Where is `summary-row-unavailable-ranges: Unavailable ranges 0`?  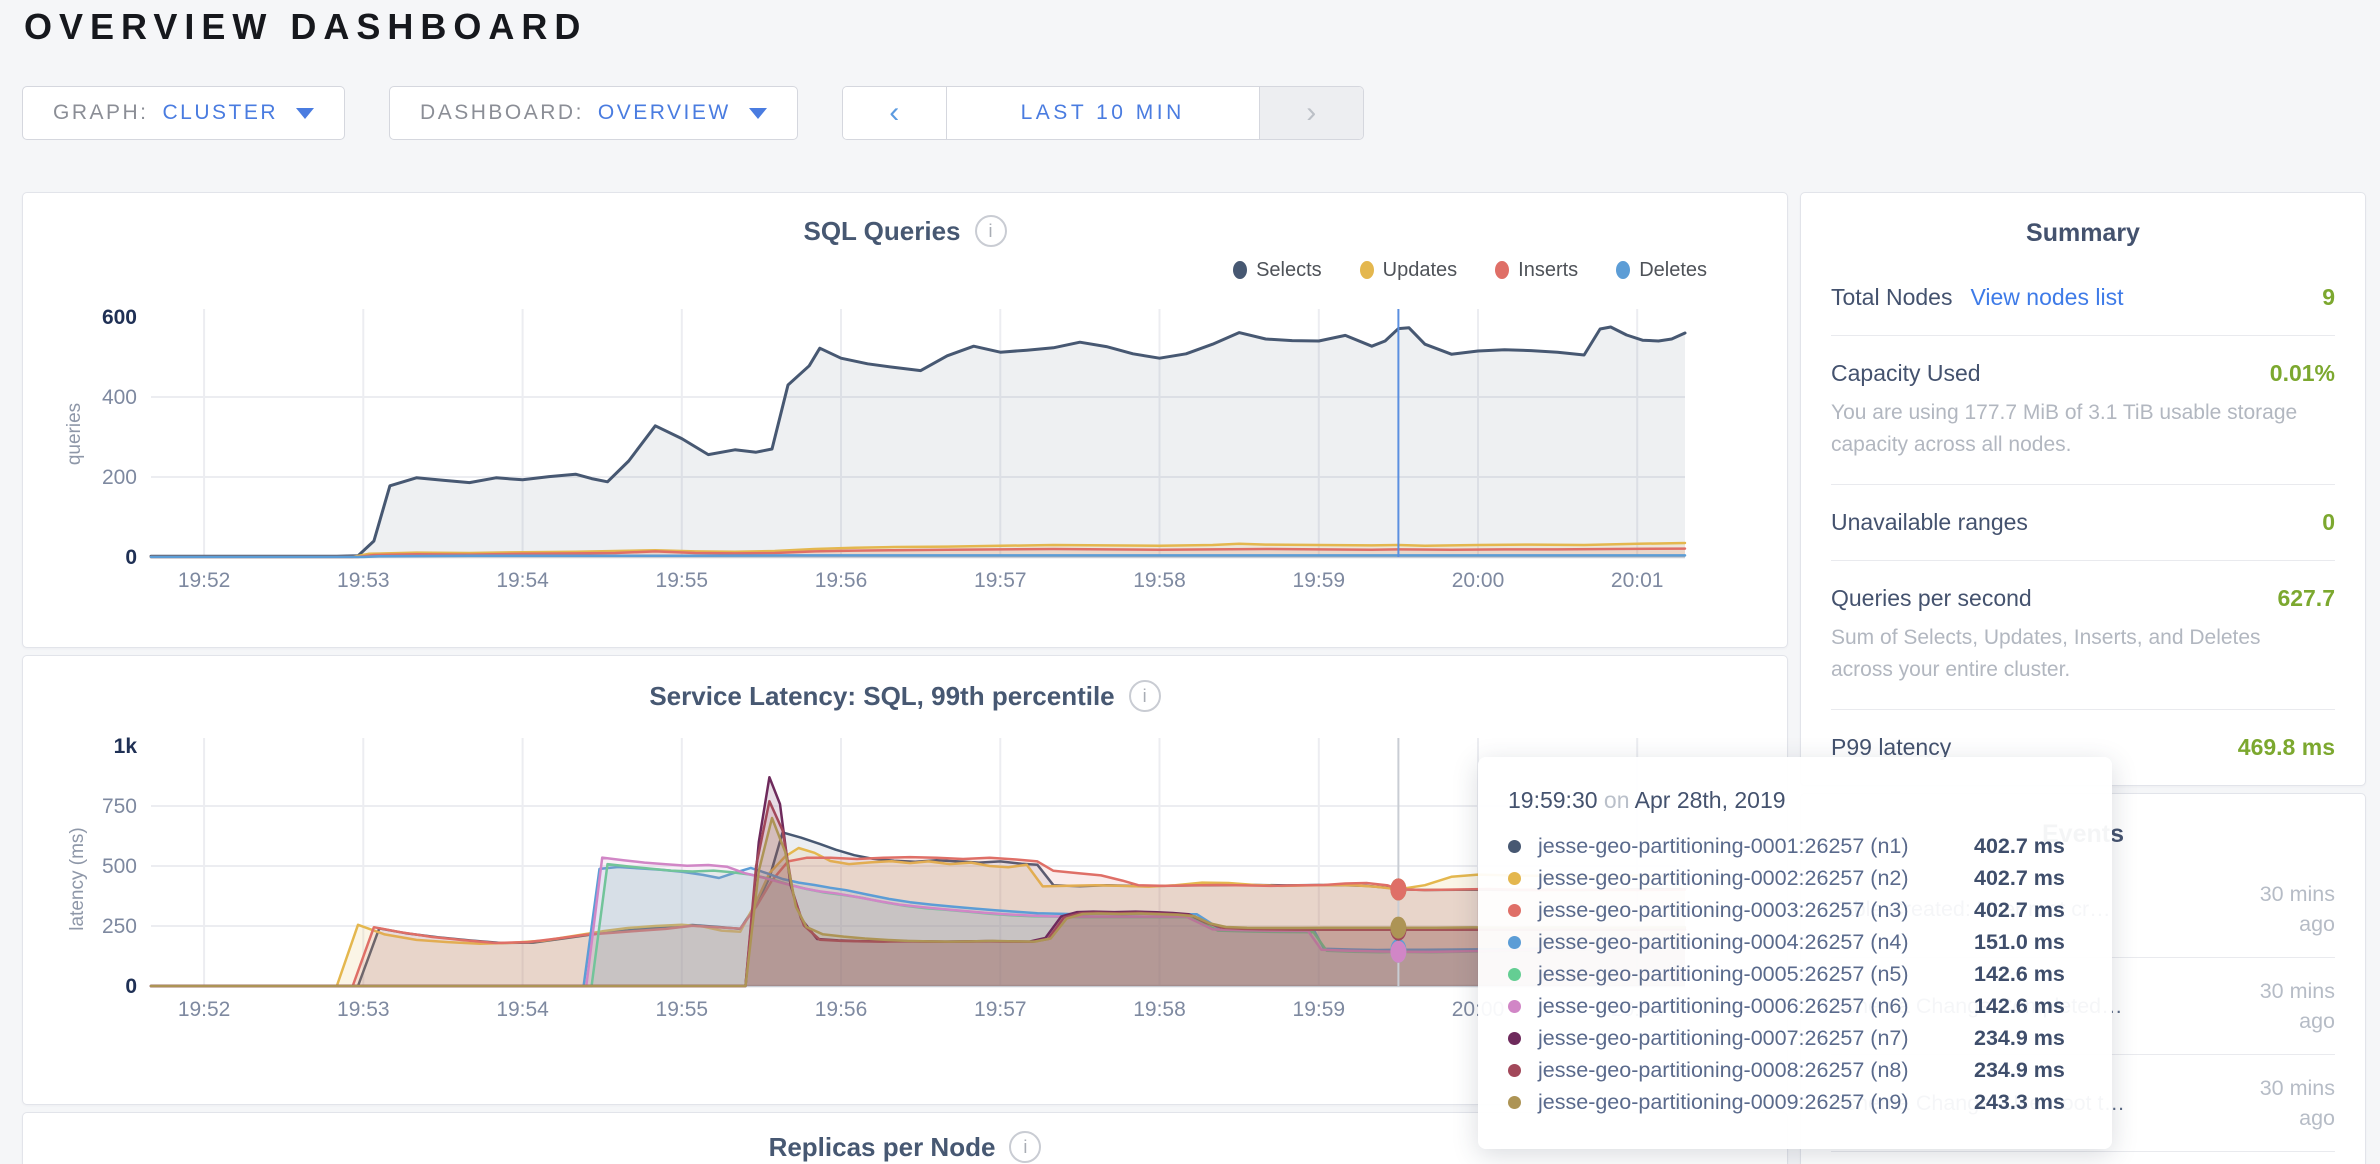 summary-row-unavailable-ranges: Unavailable ranges 0 is located at coordinates (2083, 523).